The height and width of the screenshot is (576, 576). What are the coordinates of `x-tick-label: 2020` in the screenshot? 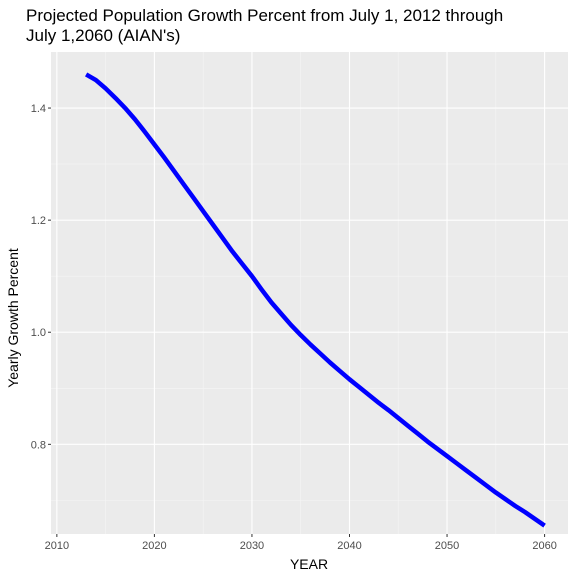 It's located at (154, 546).